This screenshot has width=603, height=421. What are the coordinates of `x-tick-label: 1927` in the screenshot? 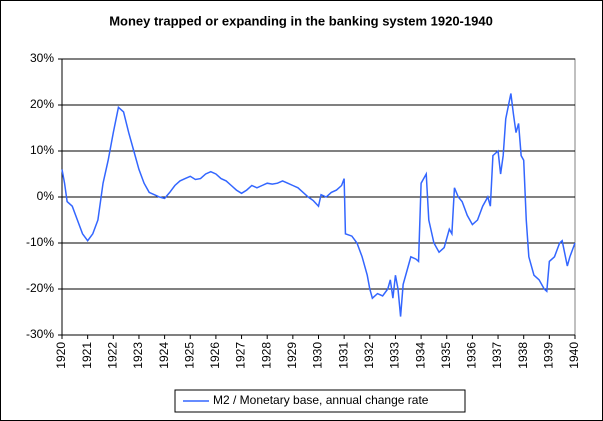 It's located at (241, 355).